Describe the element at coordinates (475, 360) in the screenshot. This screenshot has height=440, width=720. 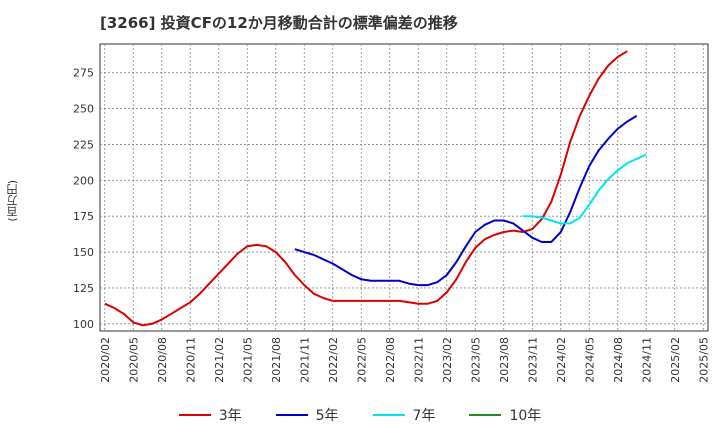
I see `x-tick-label: 2023/05` at that location.